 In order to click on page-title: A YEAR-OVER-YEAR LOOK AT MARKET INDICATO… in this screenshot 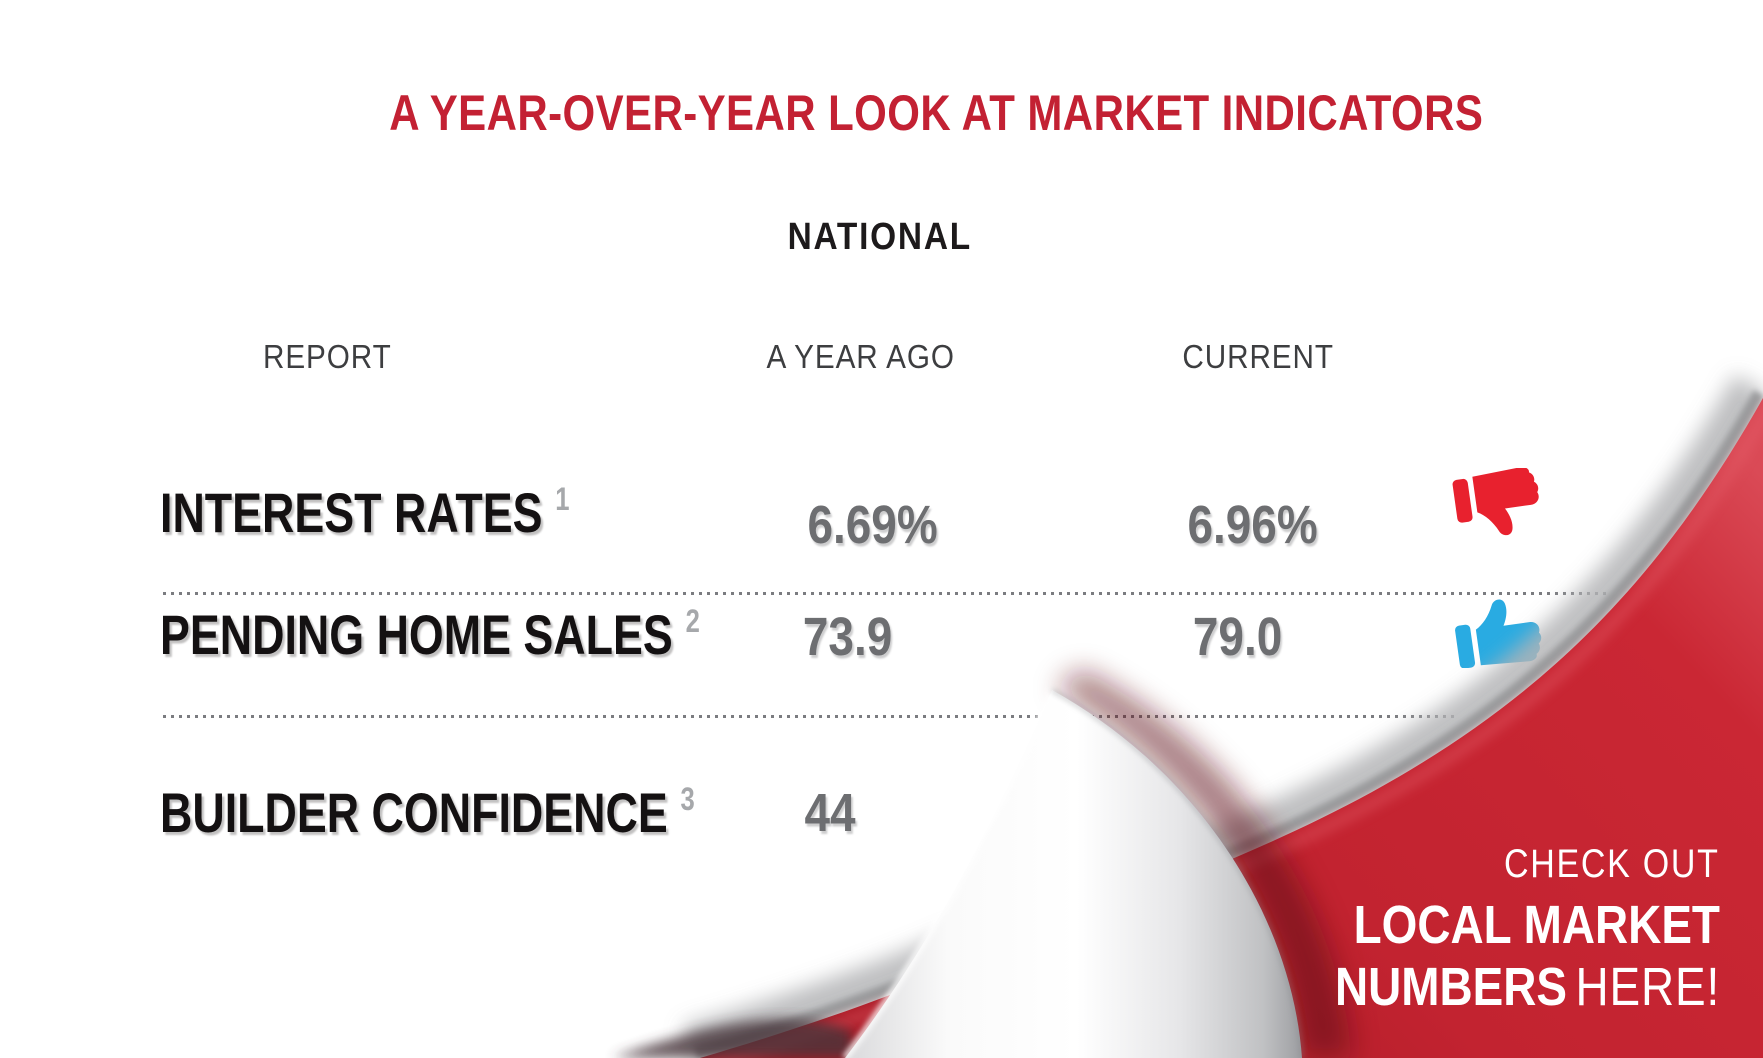, I will do `click(884, 113)`.